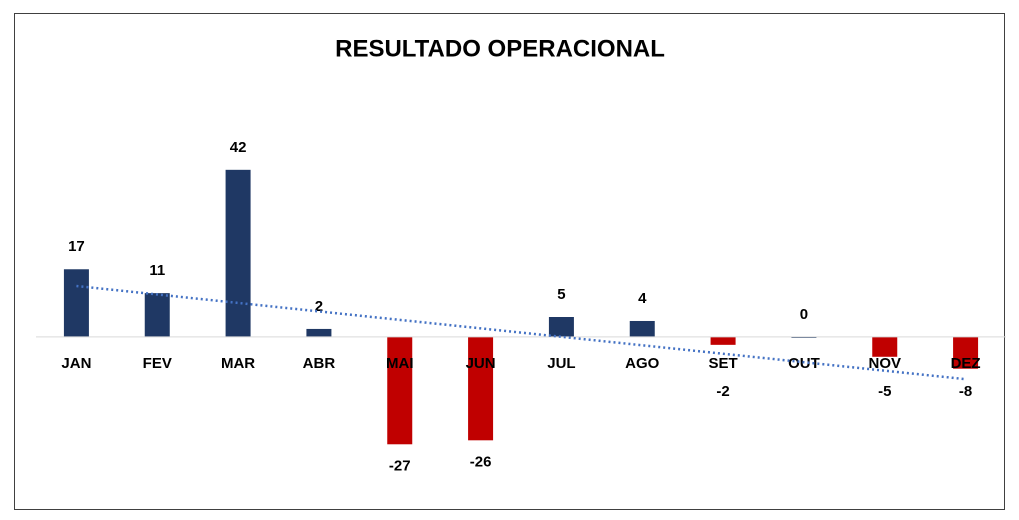 This screenshot has width=1019, height=520. Describe the element at coordinates (400, 363) in the screenshot. I see `x-tick-label: MAI` at that location.